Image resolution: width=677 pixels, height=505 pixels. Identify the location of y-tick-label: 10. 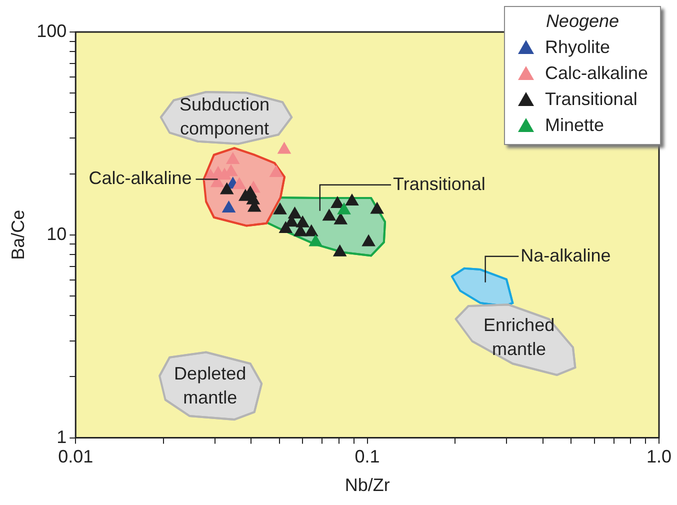
(56, 234).